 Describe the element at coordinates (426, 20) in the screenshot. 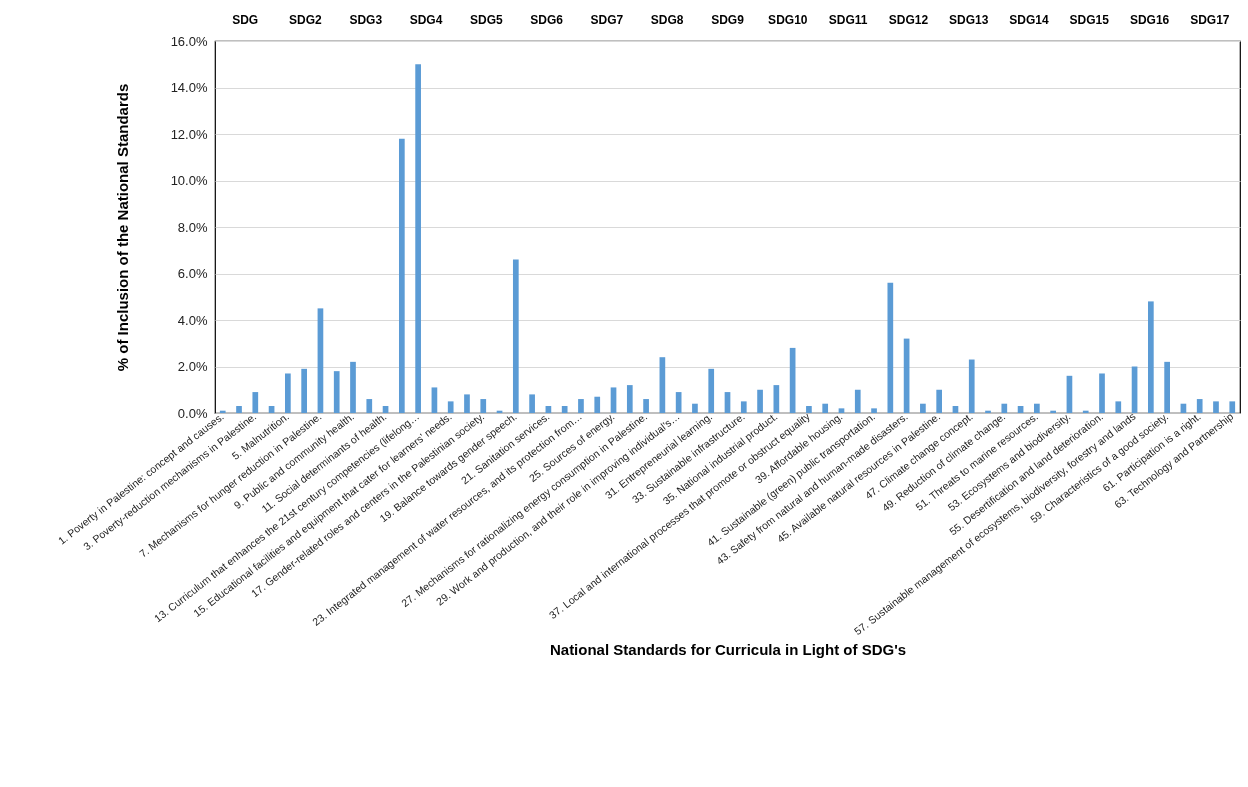

I see `text: SDG4` at that location.